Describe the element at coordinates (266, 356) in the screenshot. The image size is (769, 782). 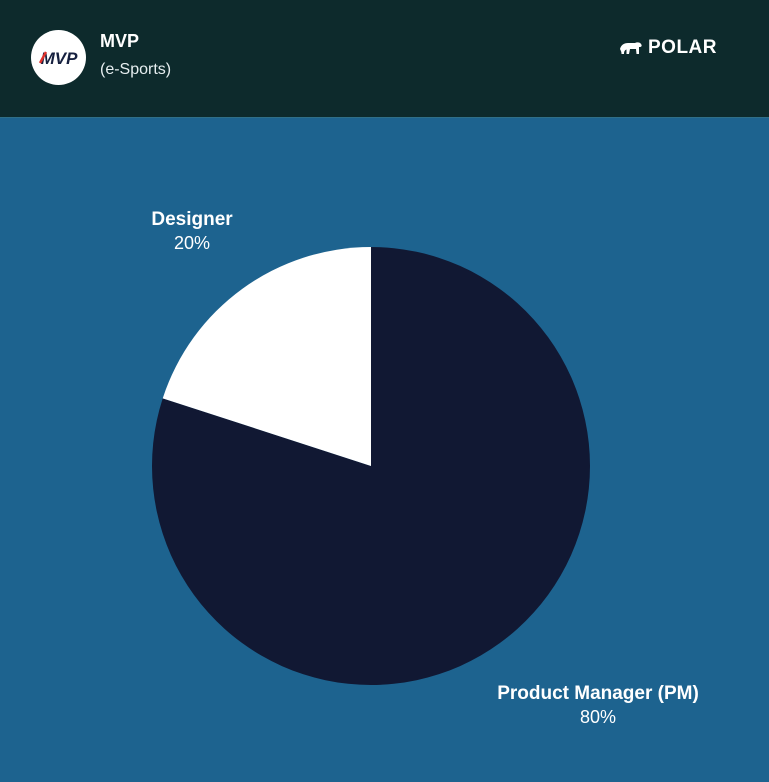
I see `pie-slice-designer` at that location.